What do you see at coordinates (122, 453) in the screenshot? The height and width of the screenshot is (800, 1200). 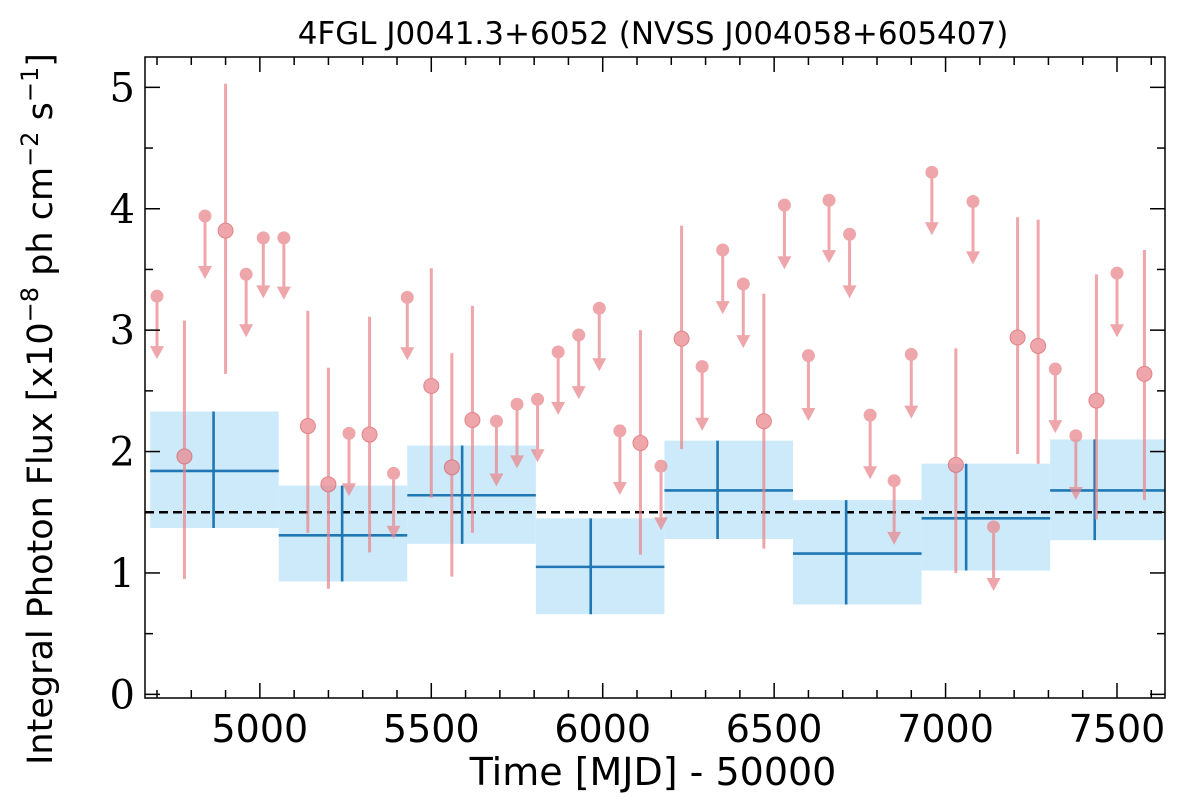 I see `y-tick-label: 2` at bounding box center [122, 453].